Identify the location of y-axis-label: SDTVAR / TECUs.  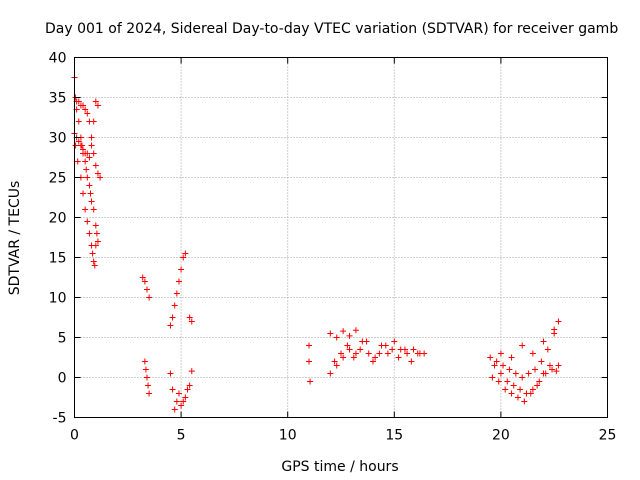
(15, 238).